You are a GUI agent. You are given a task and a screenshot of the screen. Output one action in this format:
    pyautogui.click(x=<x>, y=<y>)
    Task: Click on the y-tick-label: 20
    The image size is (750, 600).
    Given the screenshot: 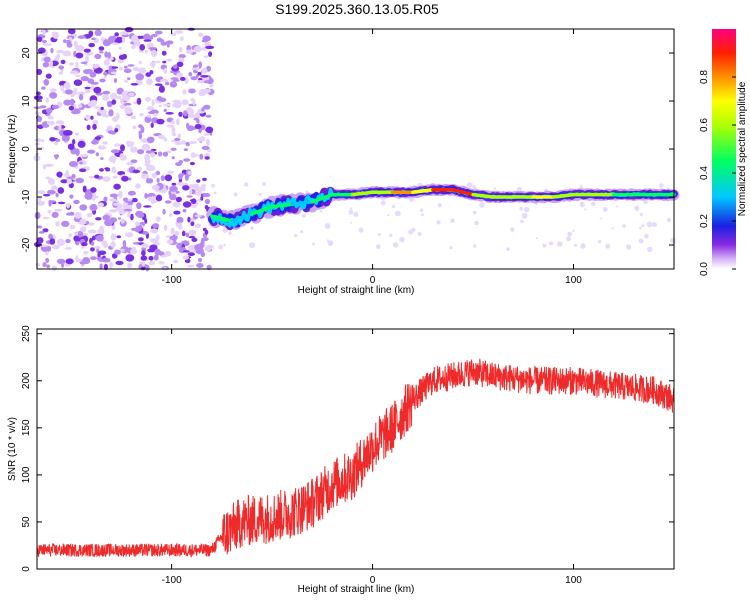 What is the action you would take?
    pyautogui.click(x=26, y=53)
    